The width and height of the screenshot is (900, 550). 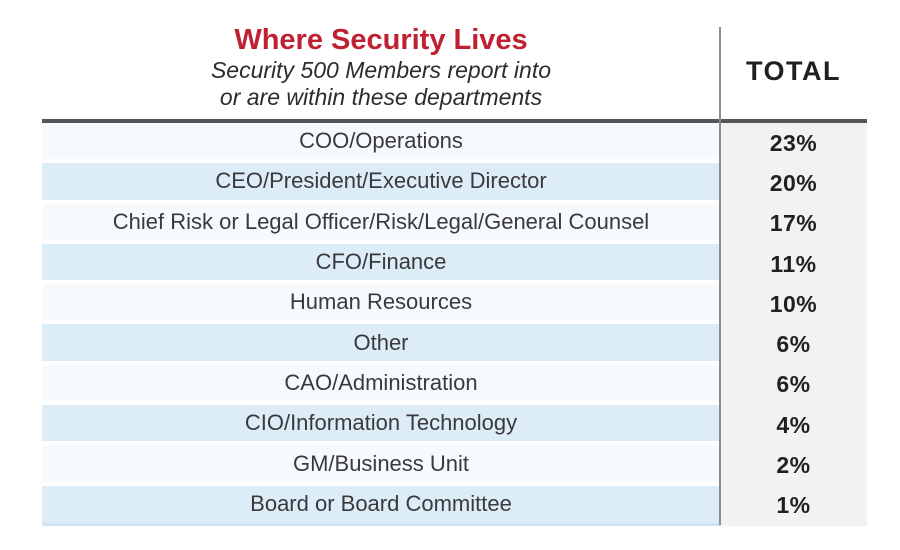 I want to click on department-cell: CIO/Information Technology, so click(x=381, y=425).